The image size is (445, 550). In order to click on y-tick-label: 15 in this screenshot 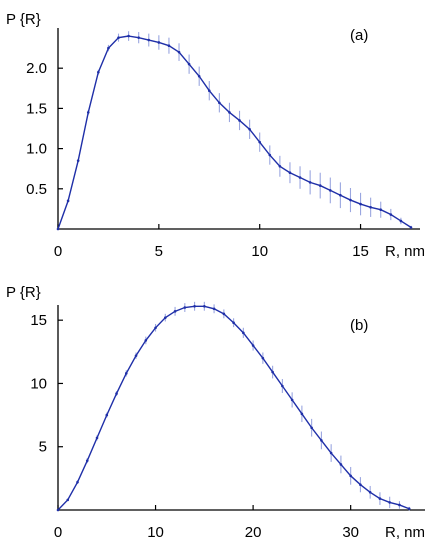, I will do `click(38, 320)`.